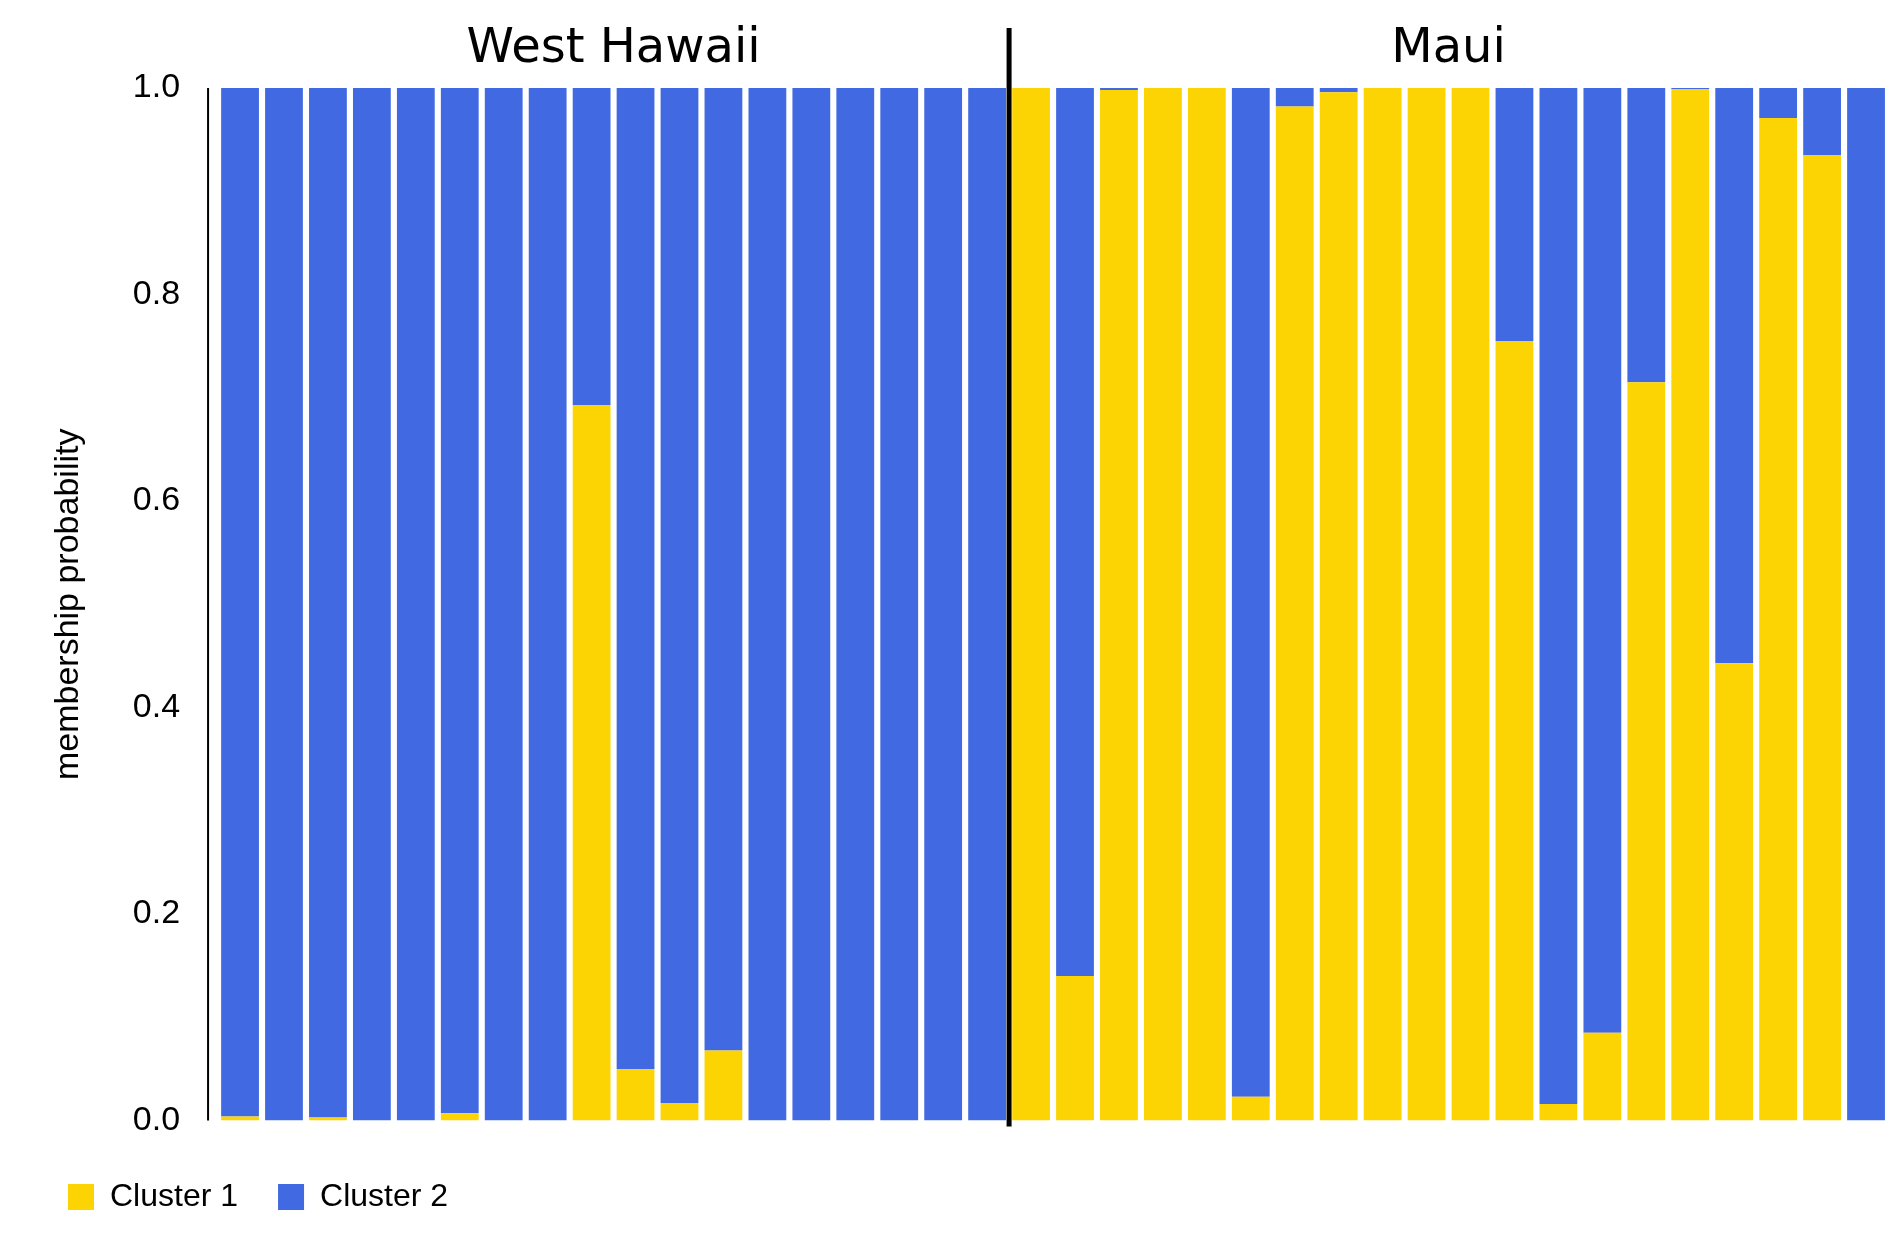 This screenshot has width=1898, height=1236. What do you see at coordinates (156, 704) in the screenshot?
I see `y-tick-label: 0.4` at bounding box center [156, 704].